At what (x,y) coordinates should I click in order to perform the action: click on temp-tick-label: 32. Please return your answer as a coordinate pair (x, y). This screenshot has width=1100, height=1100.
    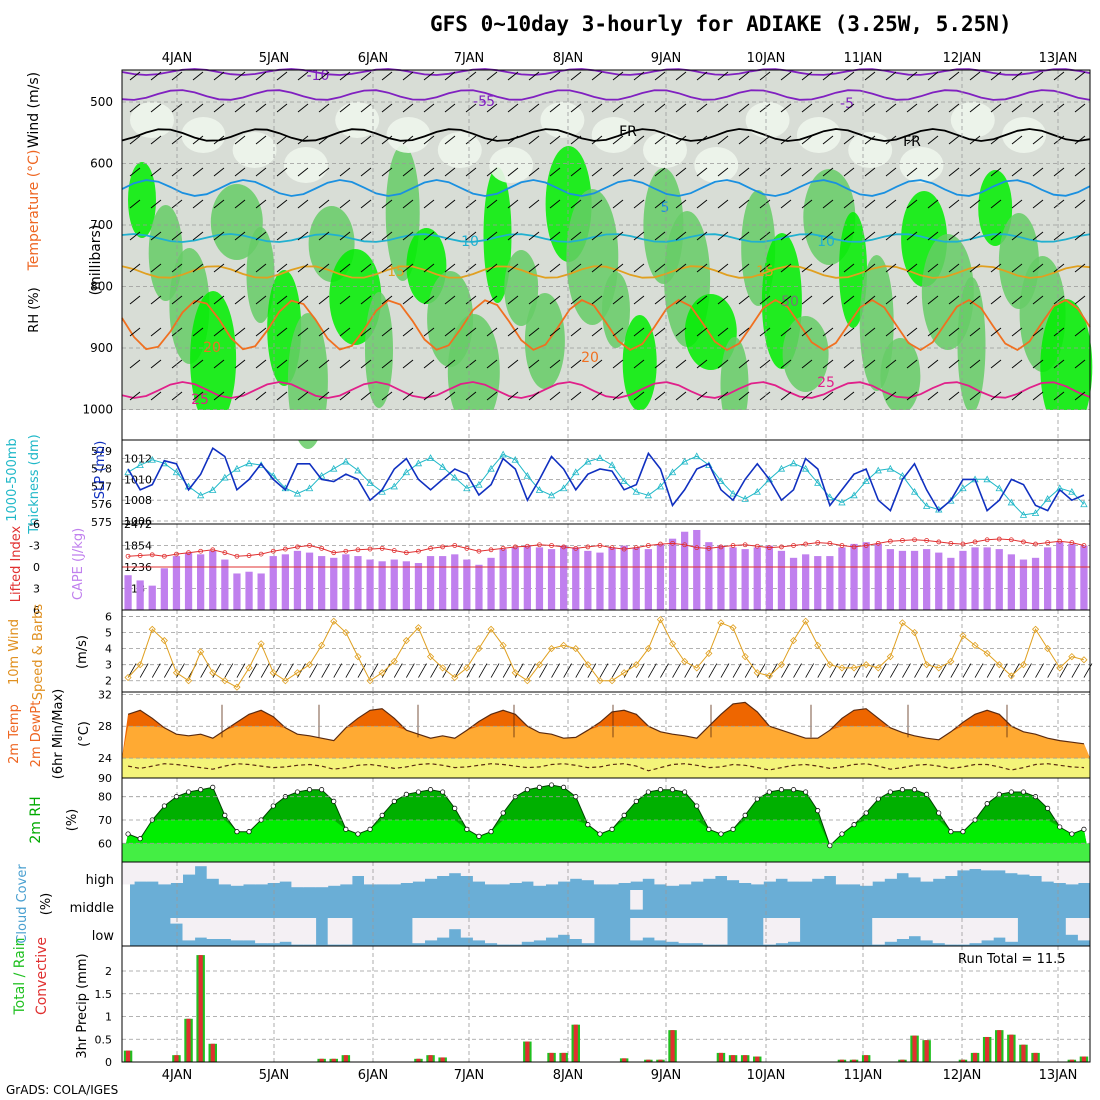
    Looking at the image, I should click on (105, 694).